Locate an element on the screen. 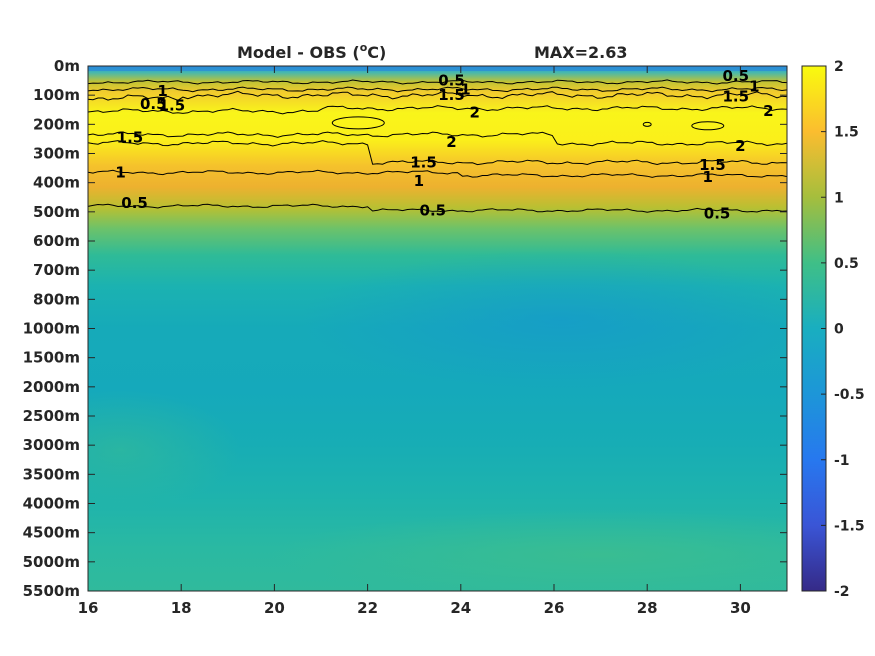 Image resolution: width=875 pixels, height=656 pixels. contour-1.5-lower is located at coordinates (437, 153).